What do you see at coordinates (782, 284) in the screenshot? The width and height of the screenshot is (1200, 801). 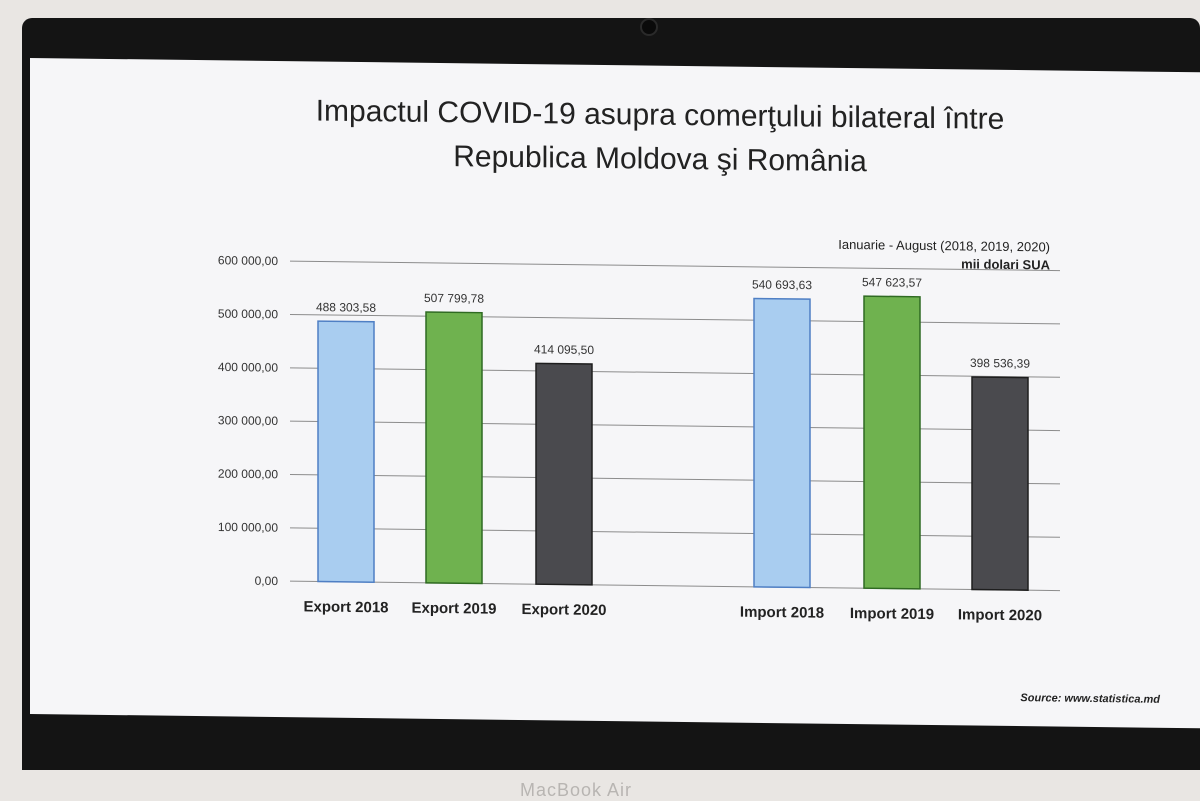 I see `data-label: 540 693,63` at bounding box center [782, 284].